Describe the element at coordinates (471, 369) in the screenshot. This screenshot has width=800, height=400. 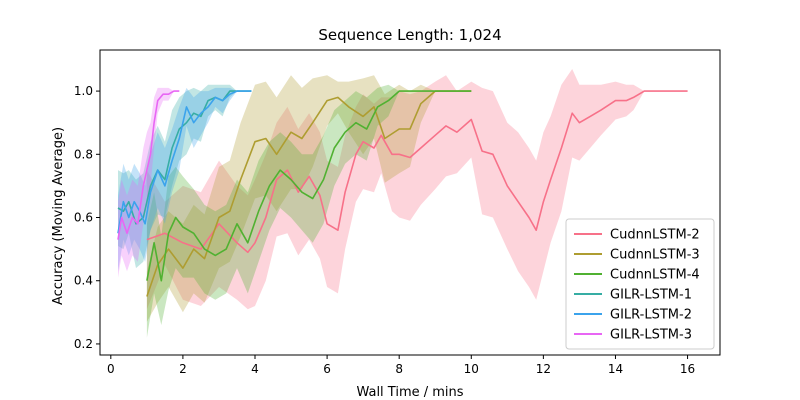
I see `x-tick-label: 10` at that location.